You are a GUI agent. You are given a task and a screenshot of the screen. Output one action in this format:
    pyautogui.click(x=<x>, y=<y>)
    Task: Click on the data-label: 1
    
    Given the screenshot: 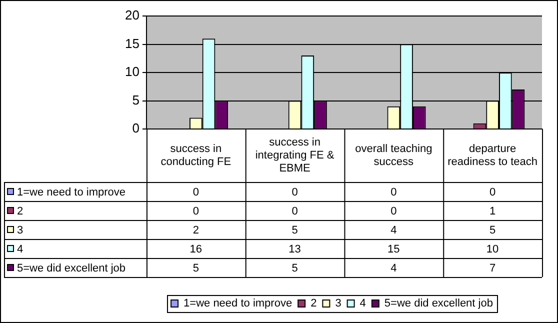 What is the action you would take?
    pyautogui.click(x=492, y=212)
    